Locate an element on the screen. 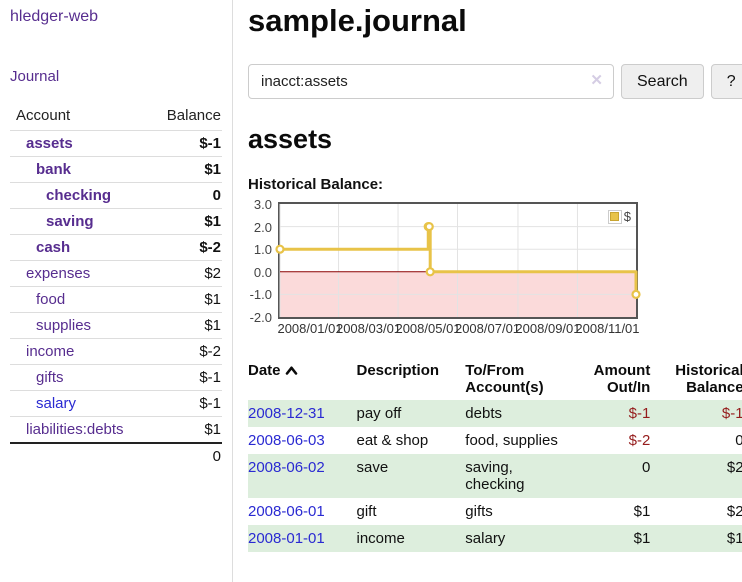  account-link: liabilities:debts is located at coordinates (75, 429).